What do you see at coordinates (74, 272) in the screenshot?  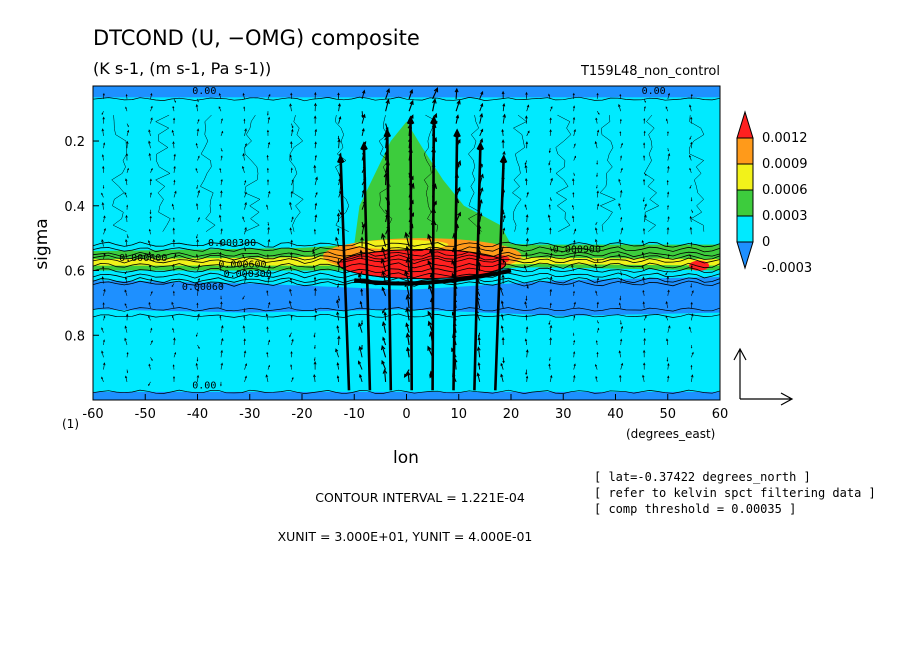 I see `y-tick-label: 0.6` at bounding box center [74, 272].